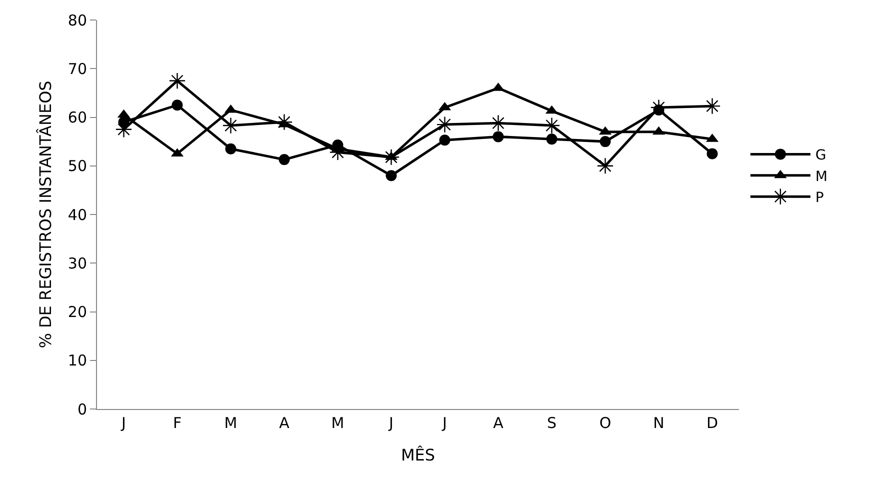 The width and height of the screenshot is (889, 504). Describe the element at coordinates (177, 423) in the screenshot. I see `x-tick-label: F` at that location.